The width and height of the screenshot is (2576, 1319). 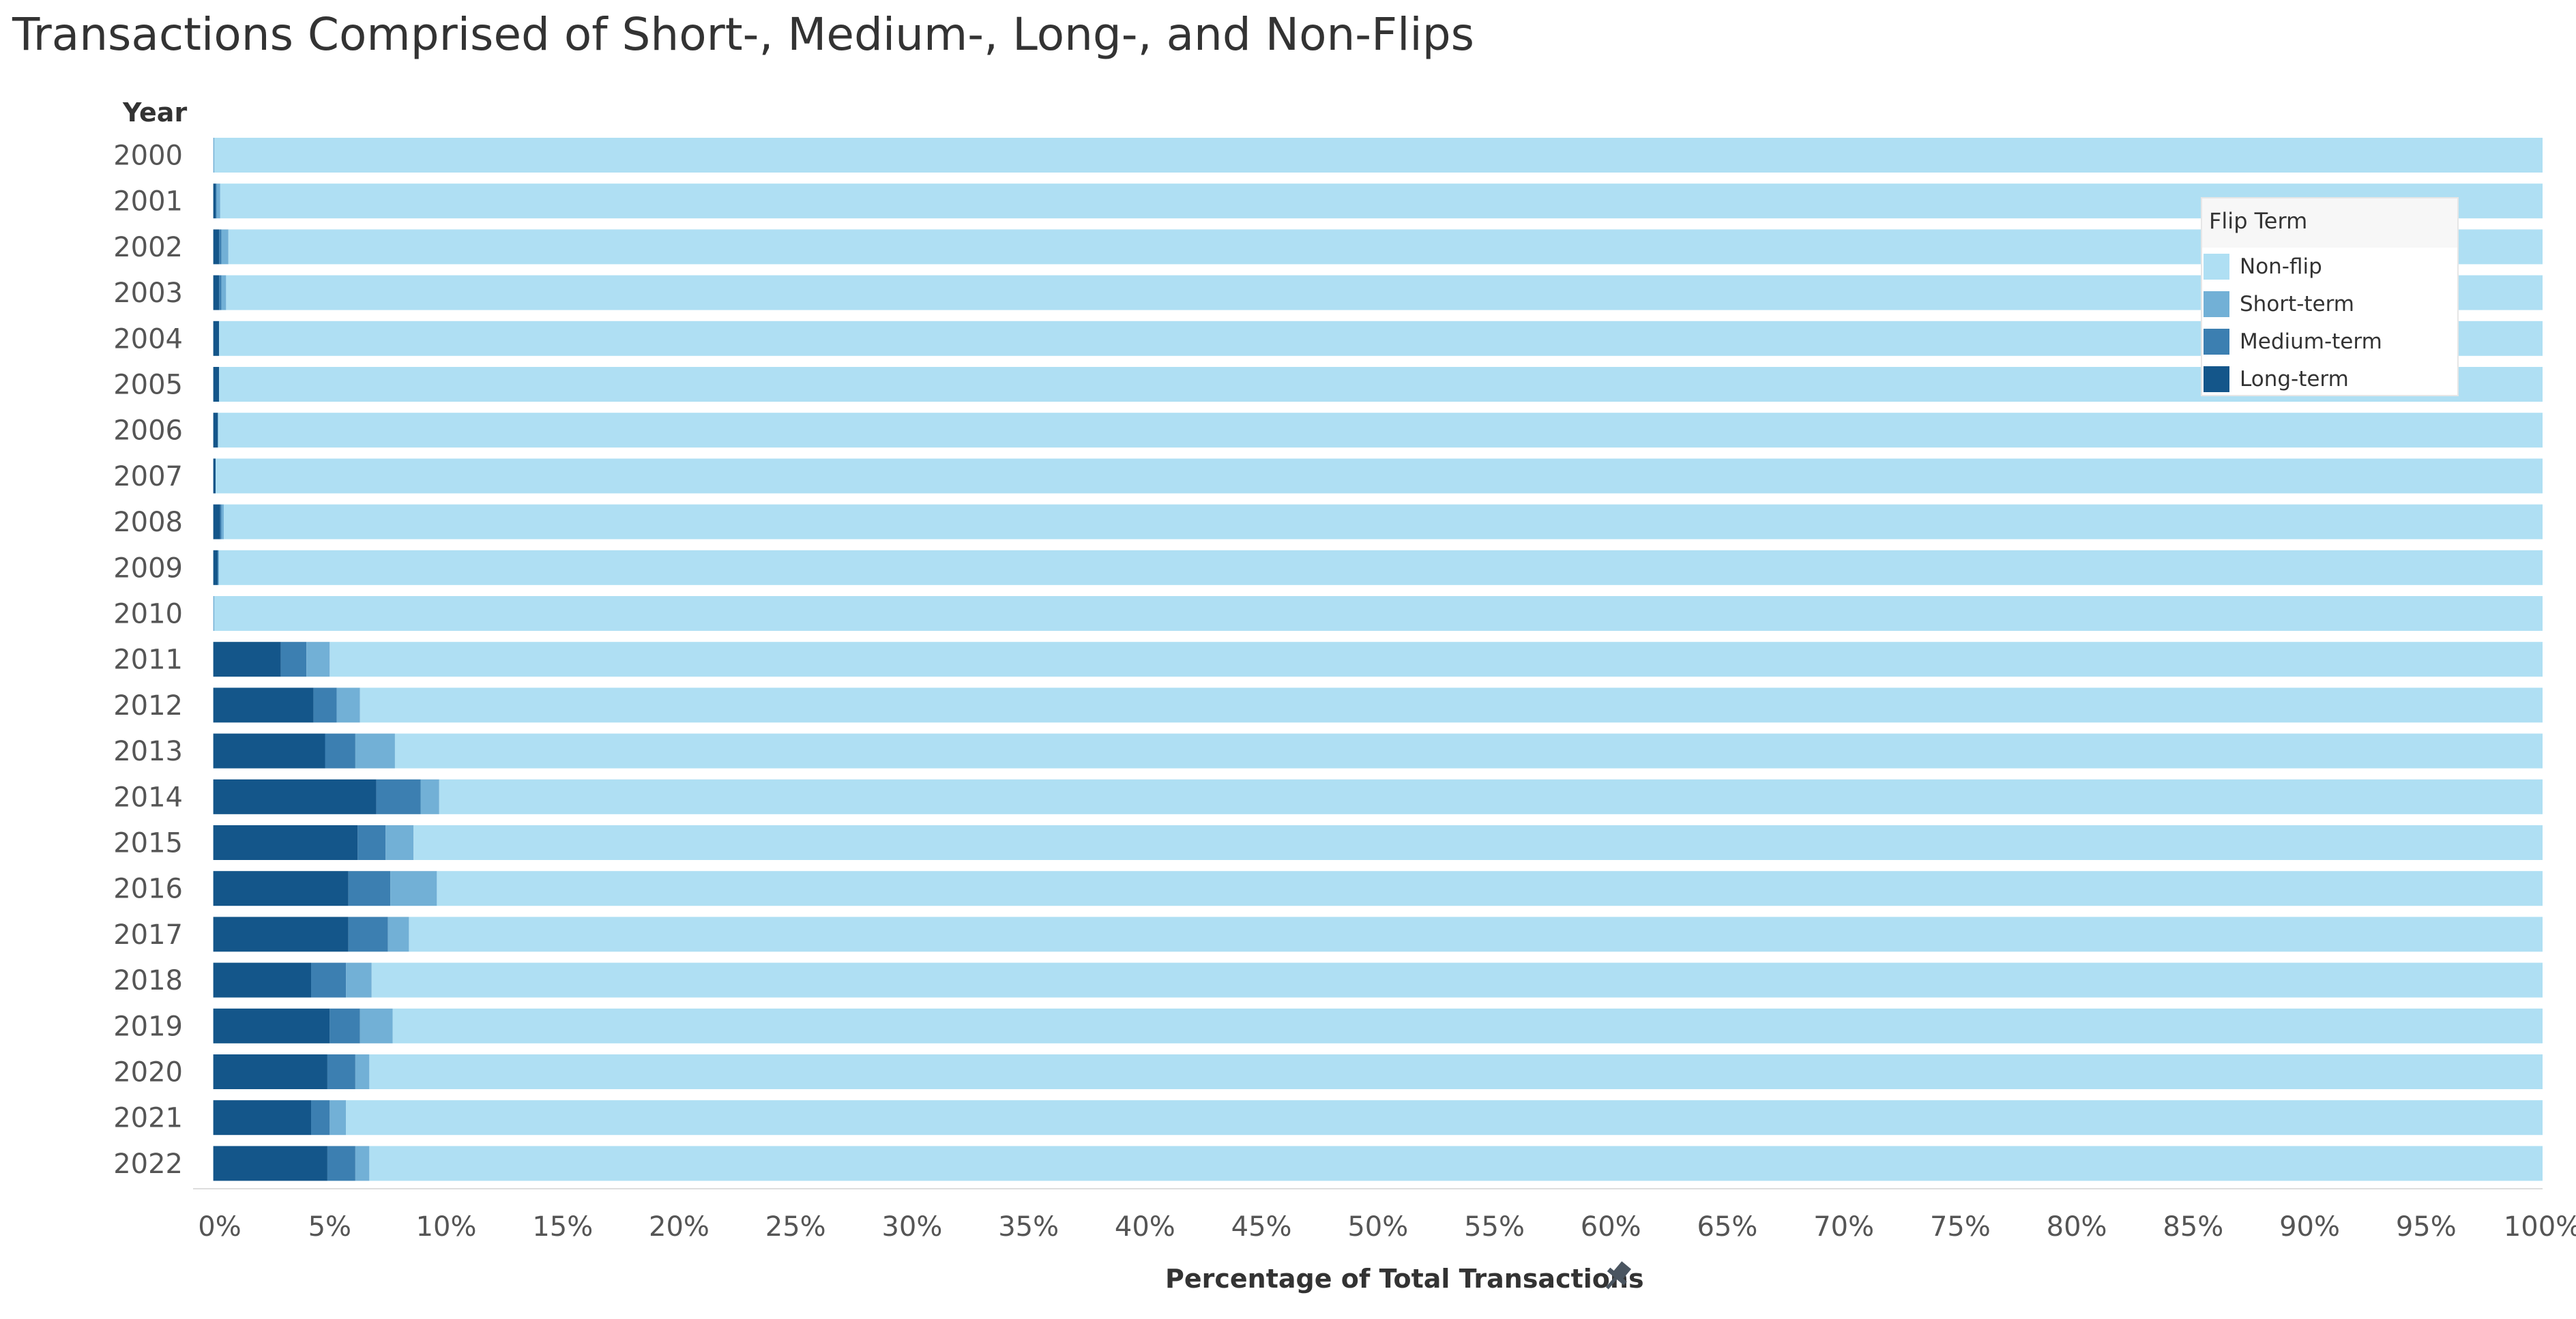 I want to click on bar-non-flip-2009, so click(x=1381, y=567).